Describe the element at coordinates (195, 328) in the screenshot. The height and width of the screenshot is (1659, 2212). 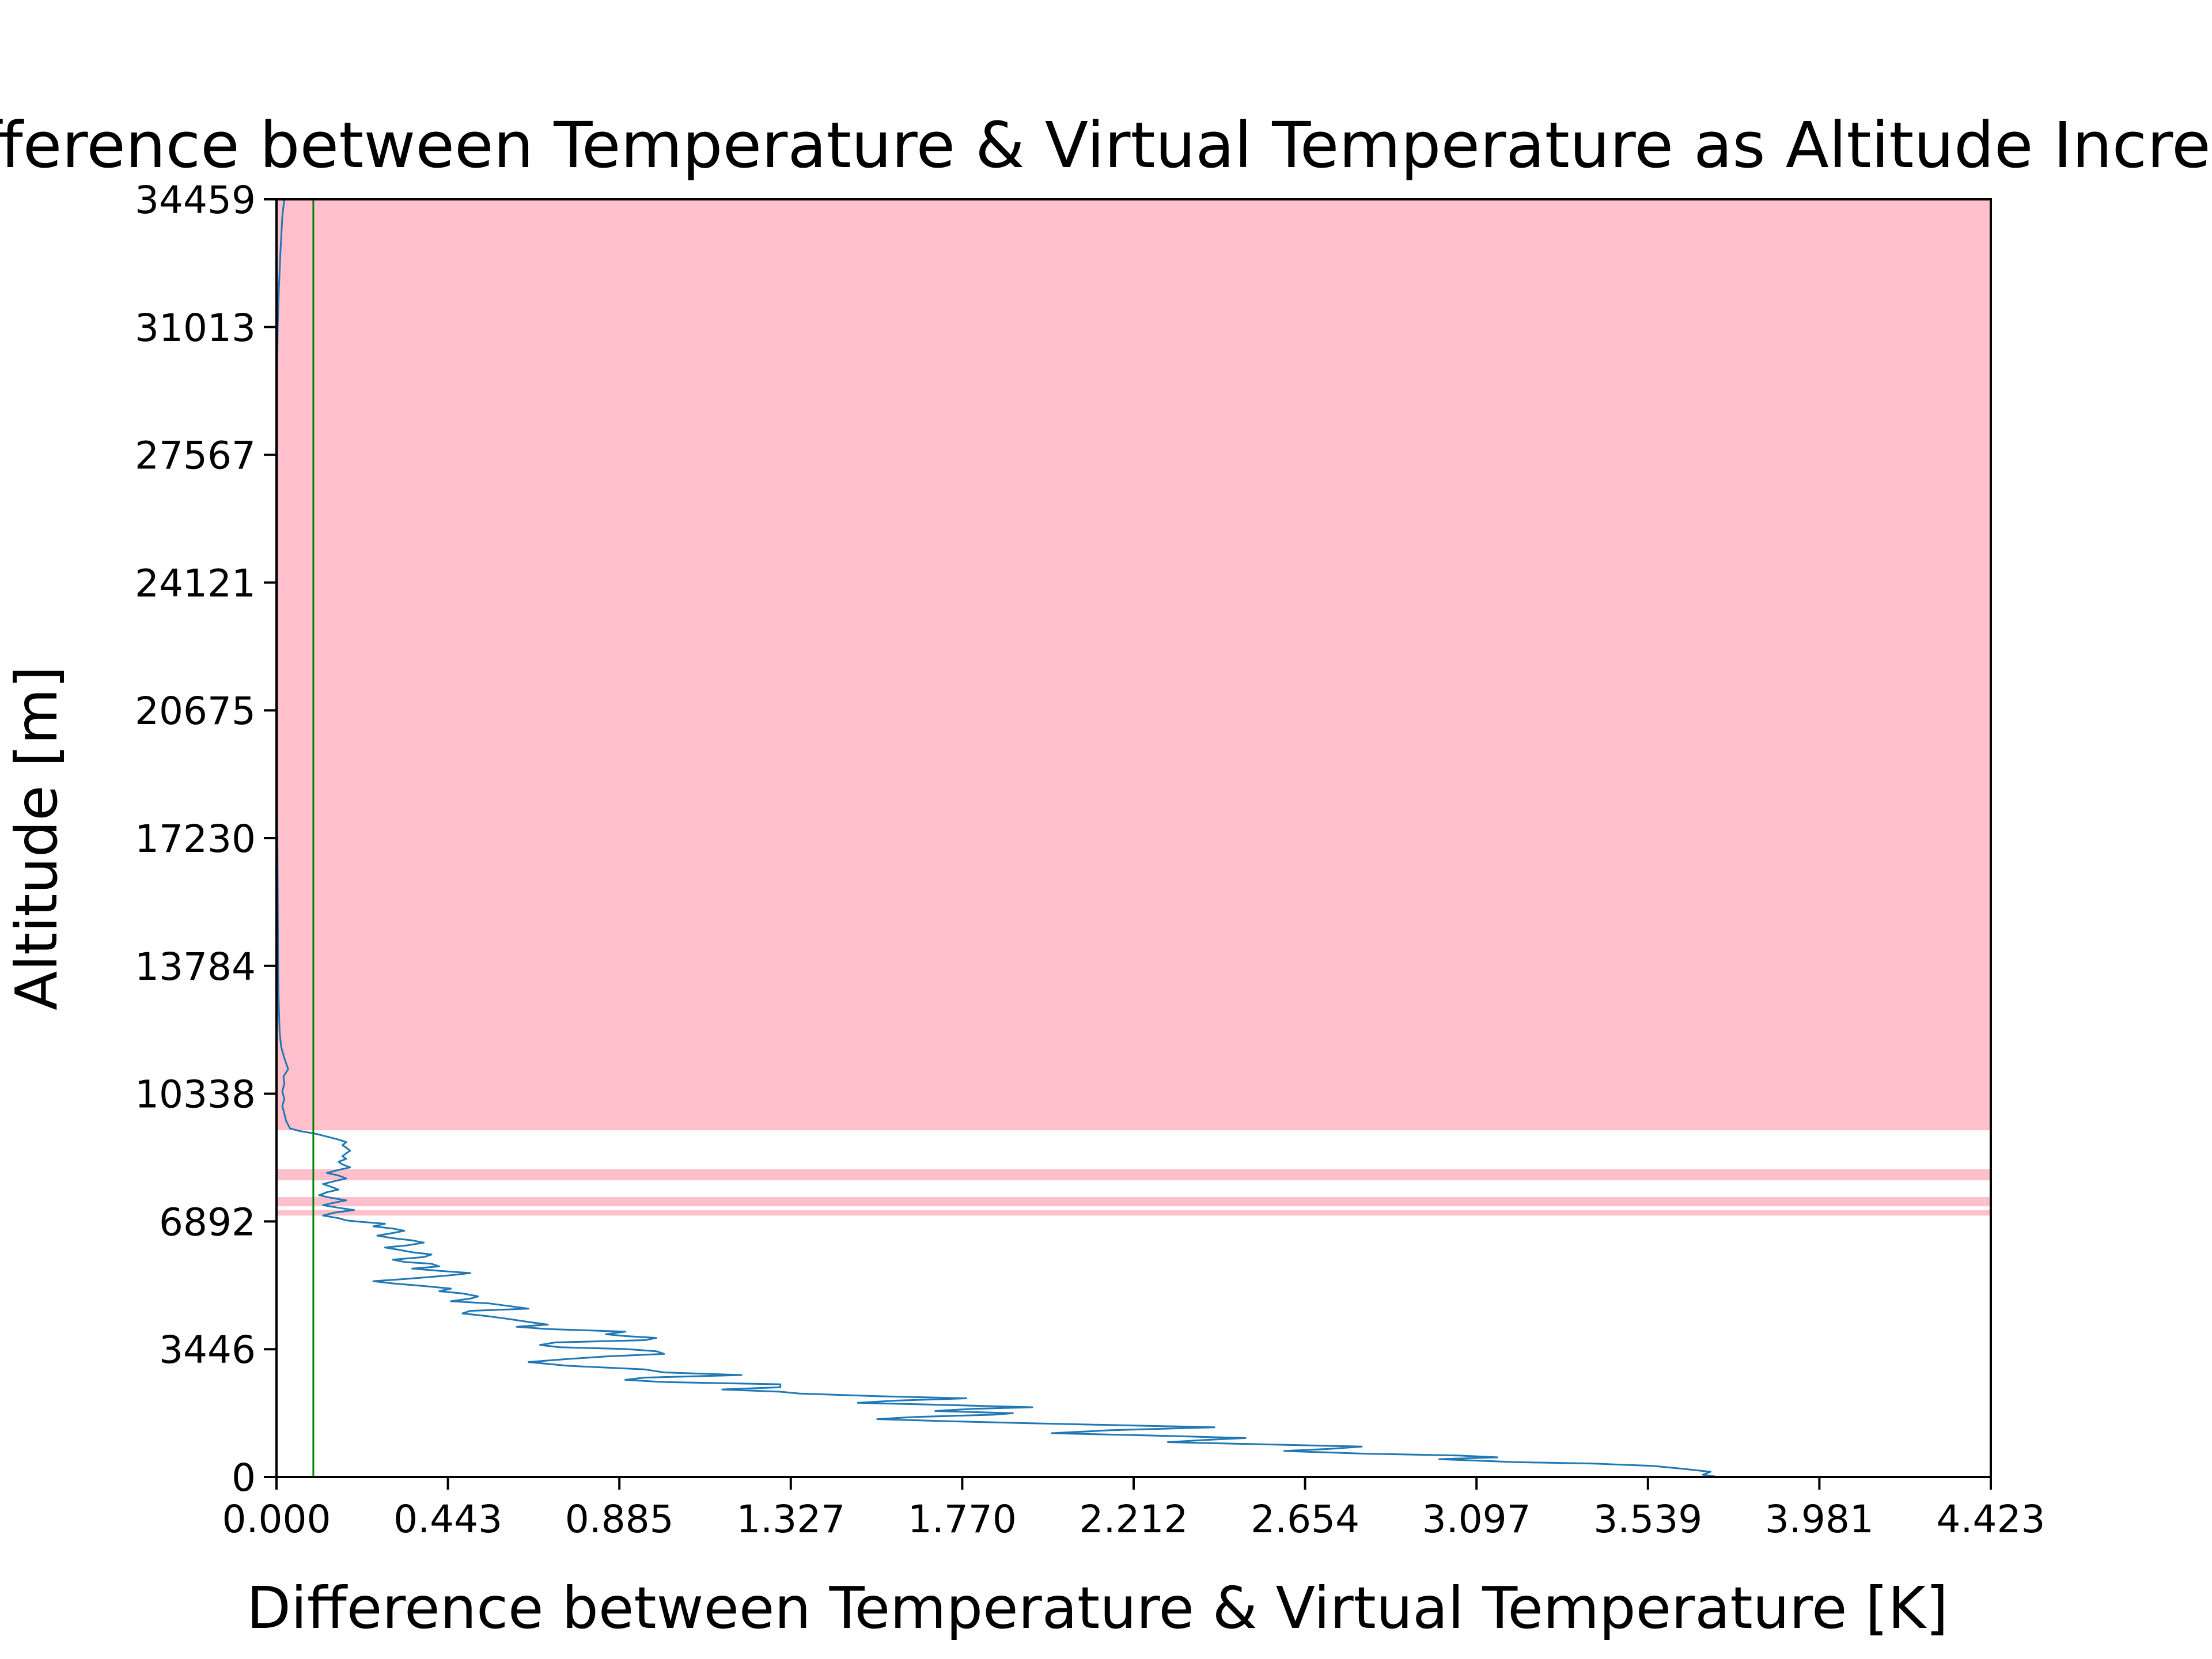
I see `y-tick-label: 31013` at that location.